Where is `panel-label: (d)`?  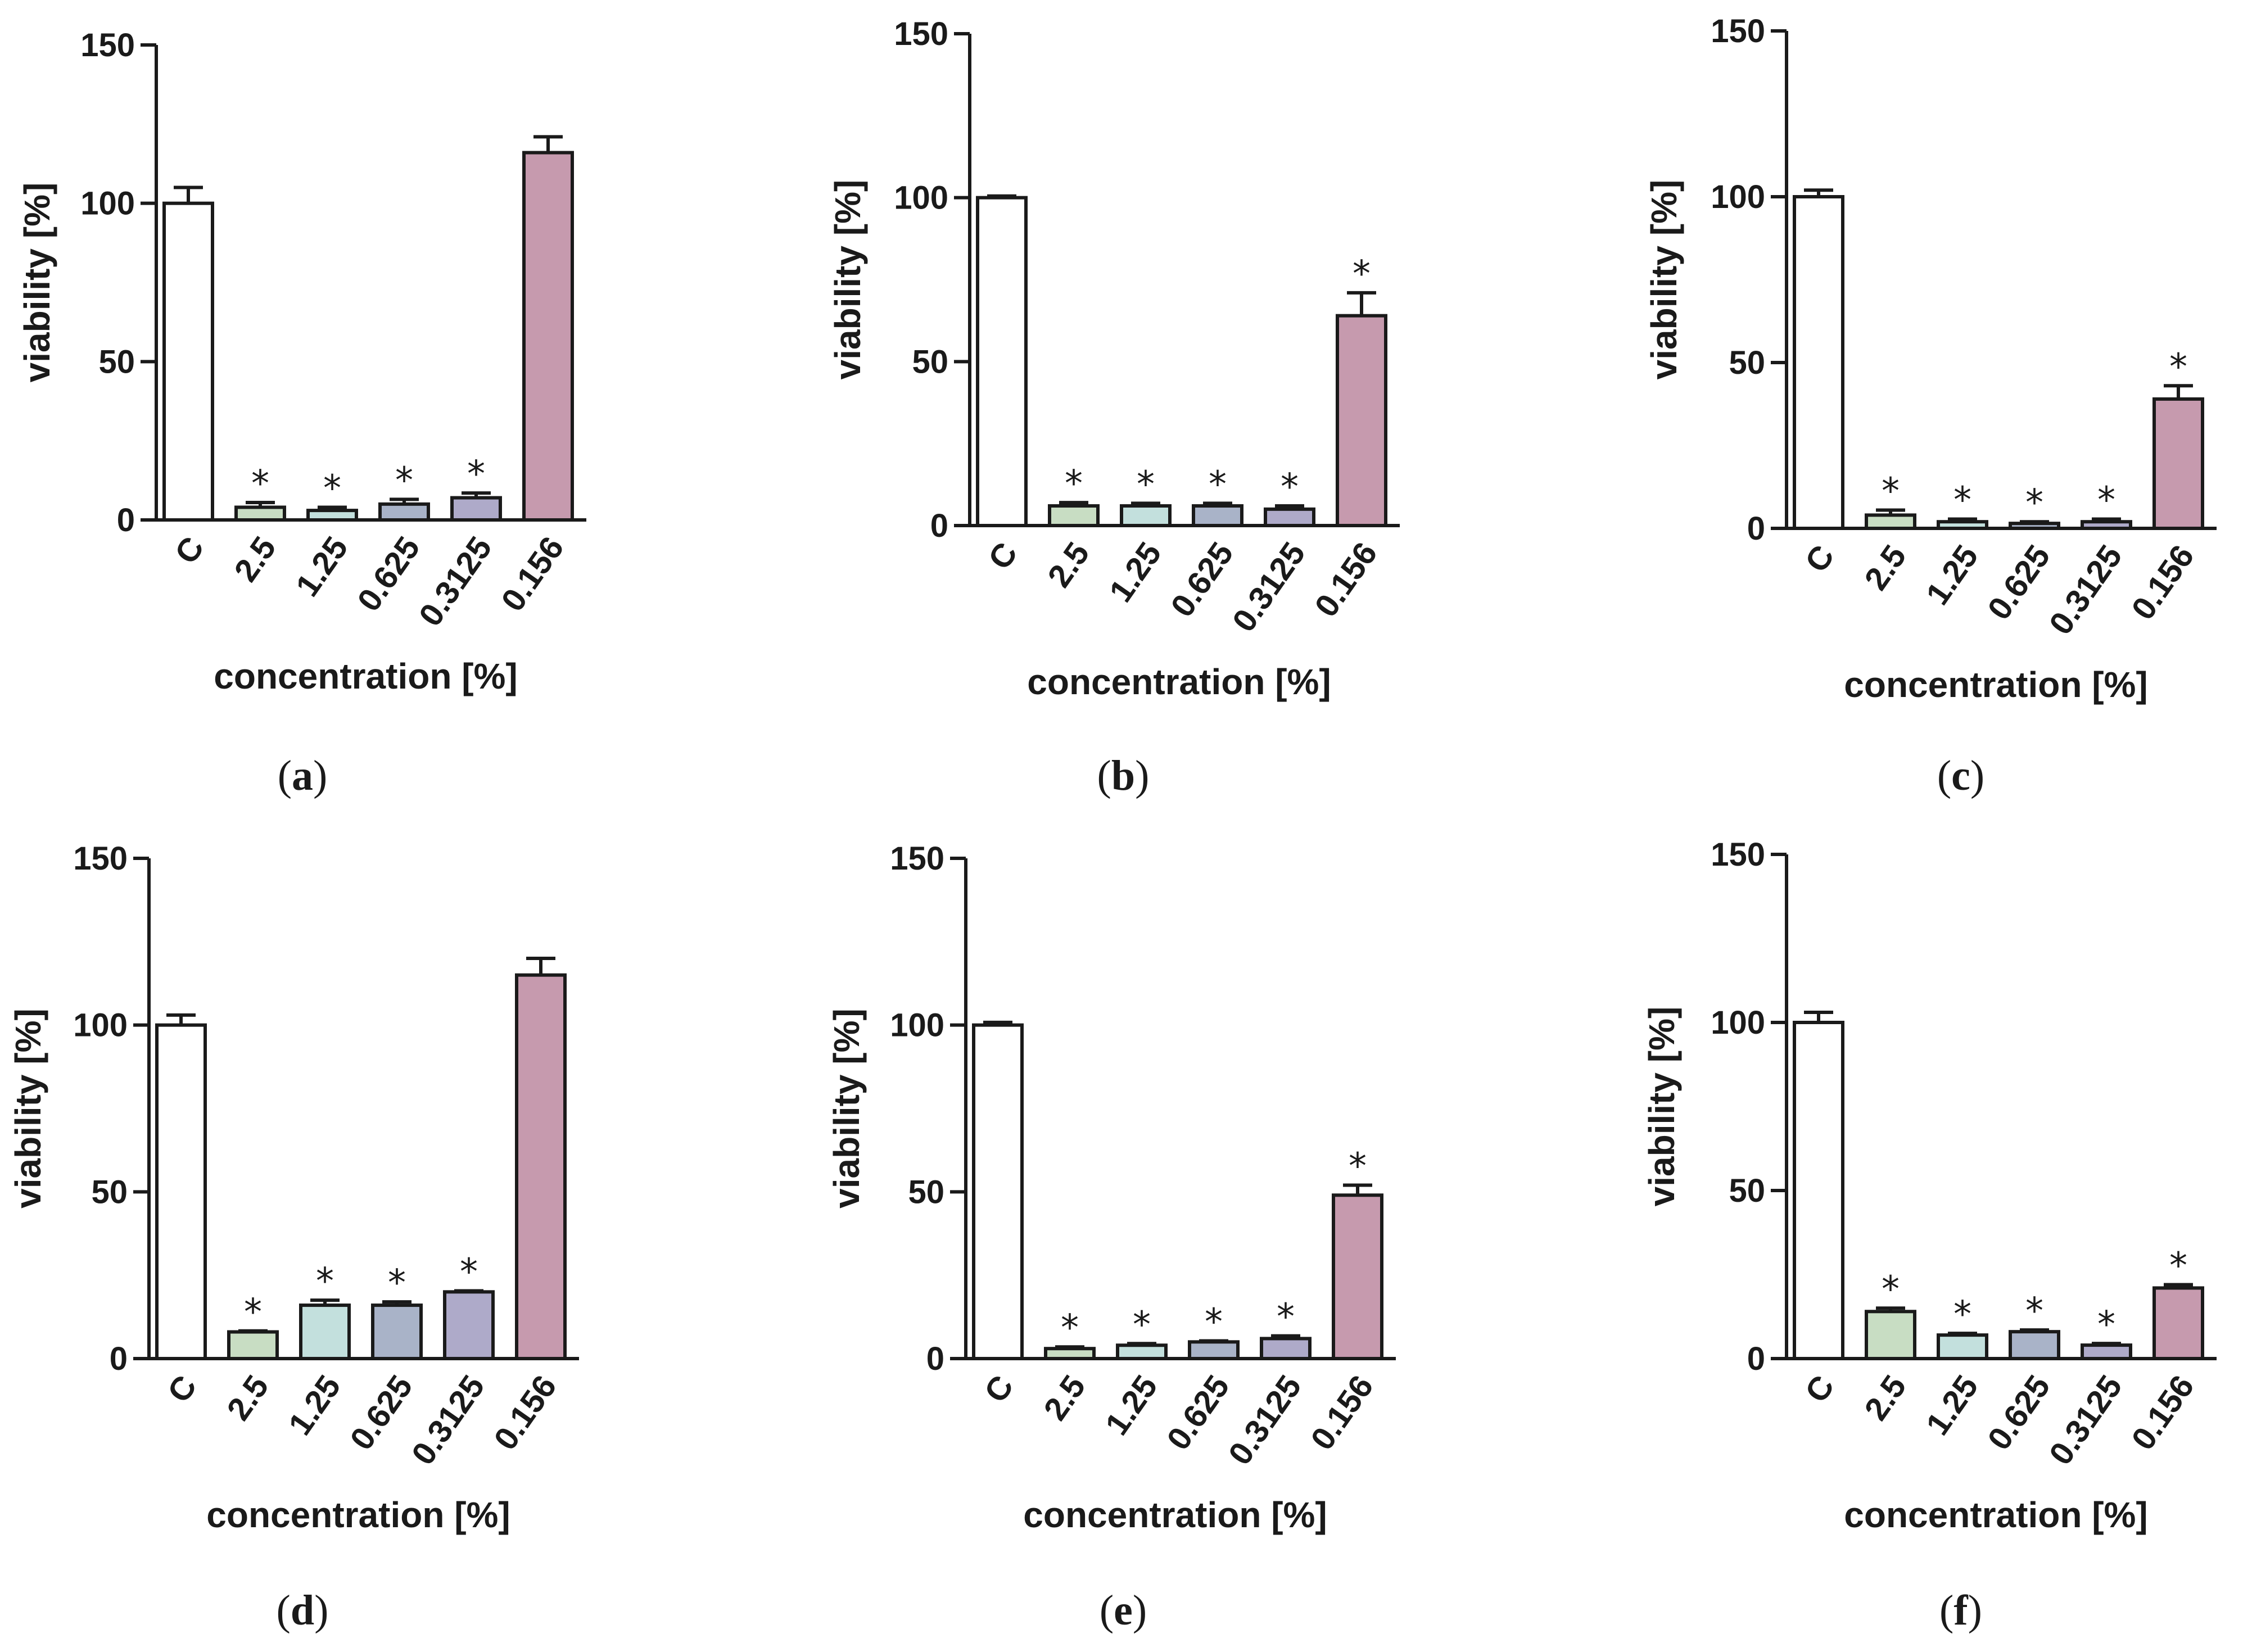
panel-label: (d) is located at coordinates (303, 1611).